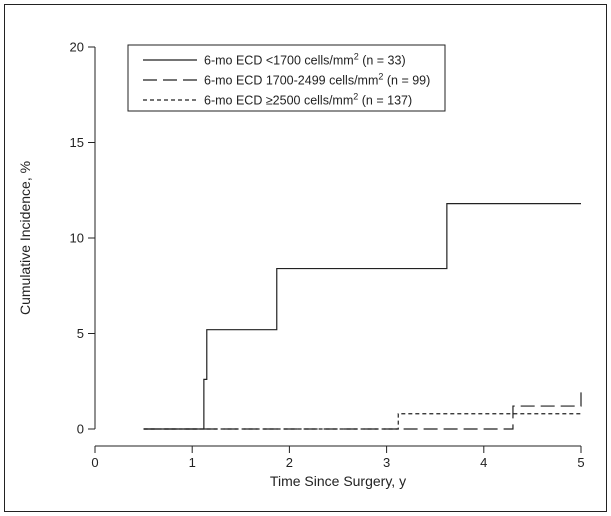 Image resolution: width=611 pixels, height=516 pixels. Describe the element at coordinates (77, 142) in the screenshot. I see `y-tick-label: 15` at that location.